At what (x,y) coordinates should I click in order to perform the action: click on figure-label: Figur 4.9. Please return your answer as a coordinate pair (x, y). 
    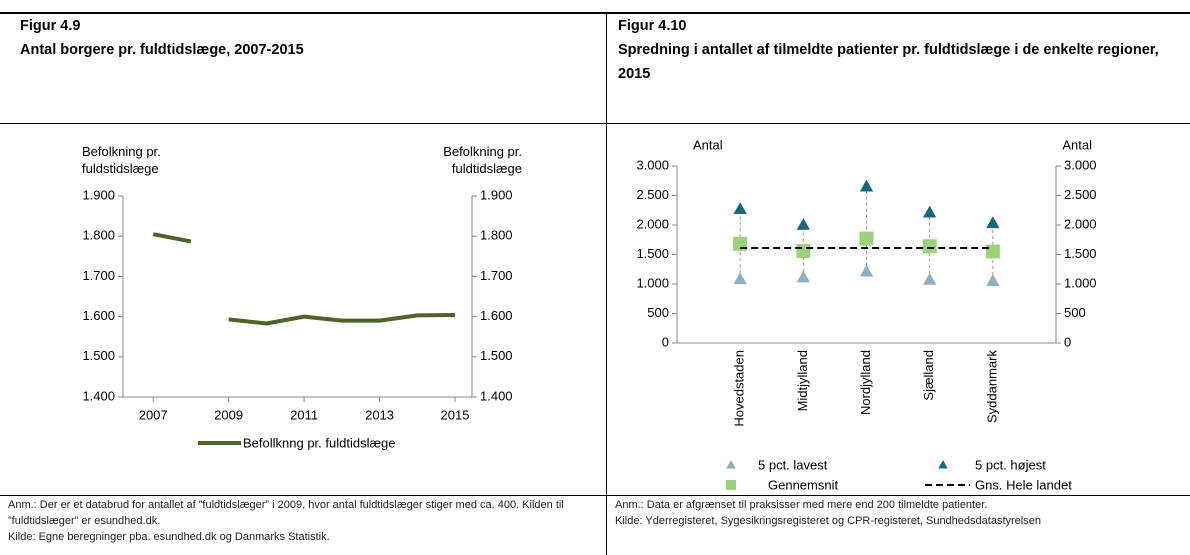
    Looking at the image, I should click on (50, 26).